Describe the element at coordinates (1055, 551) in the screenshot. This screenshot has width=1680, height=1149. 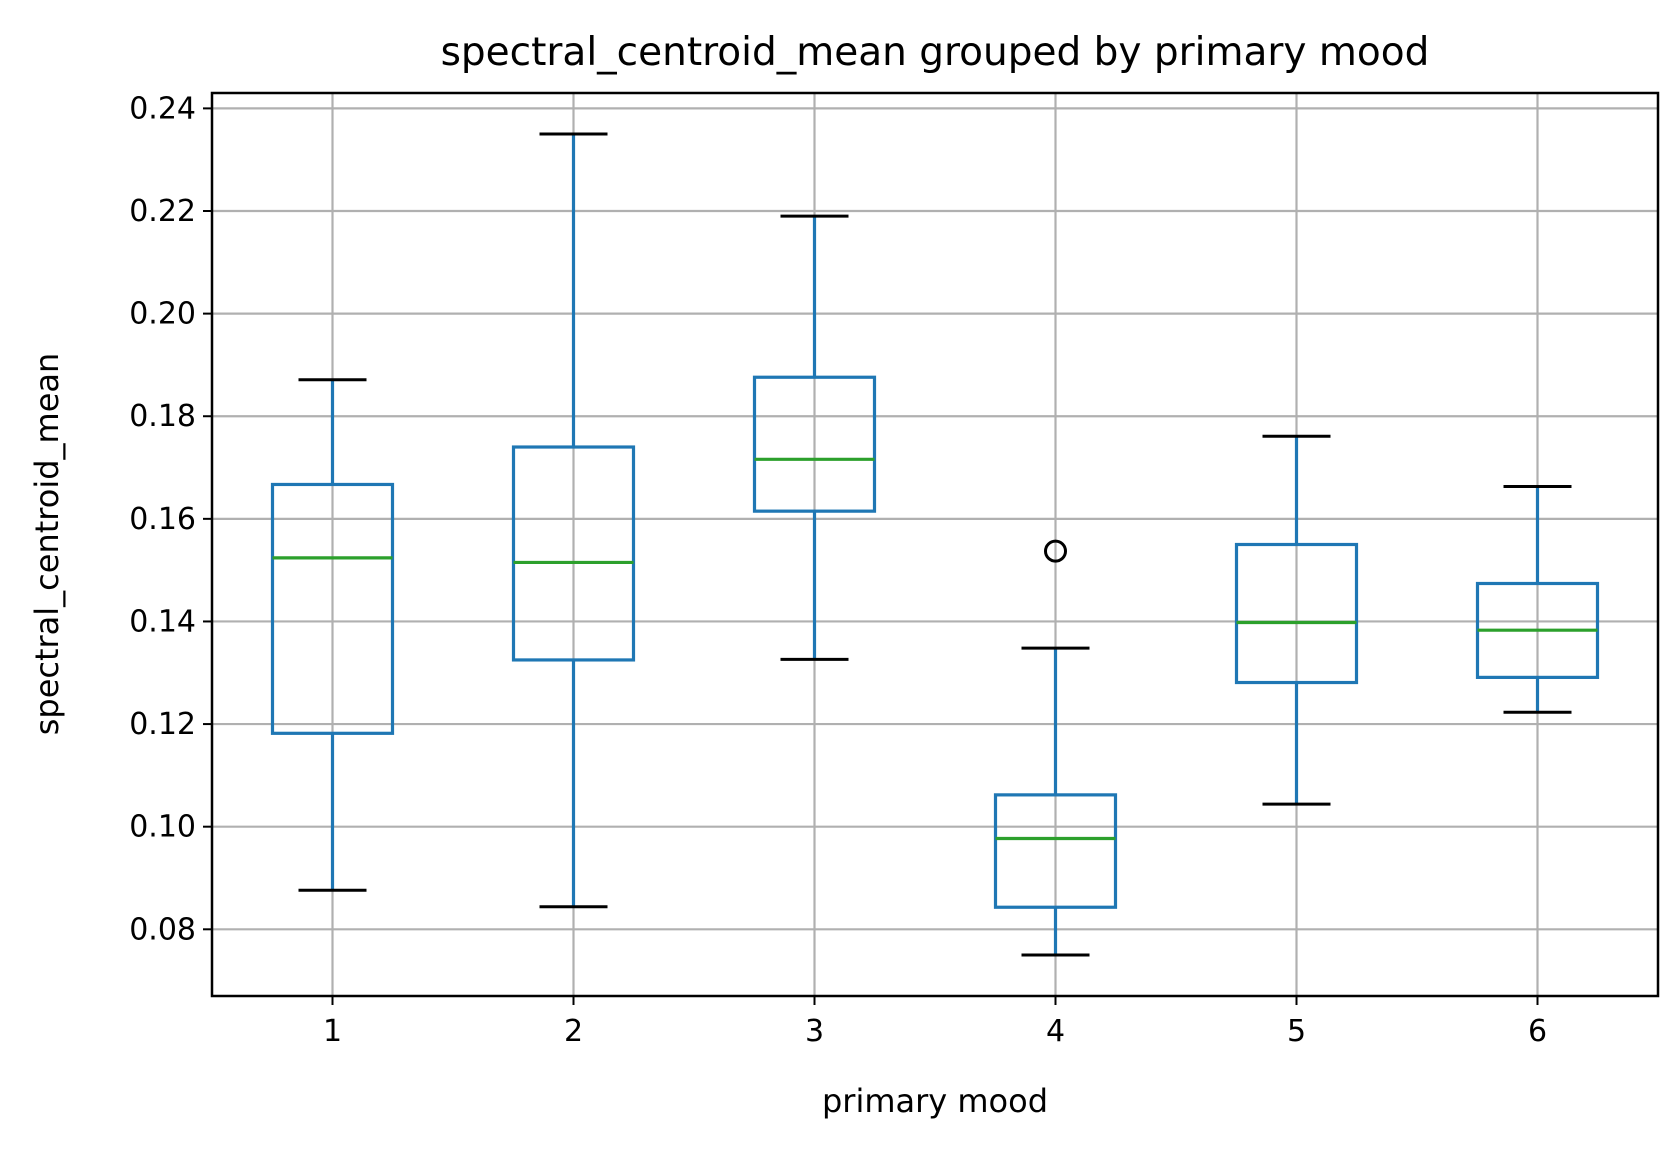
I see `outlier-point` at that location.